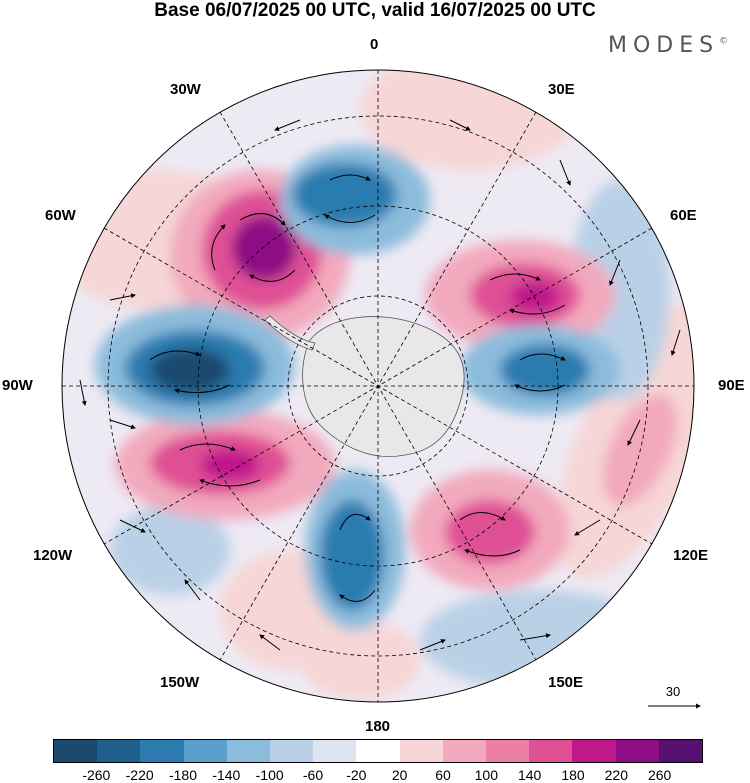 This screenshot has height=783, width=750. I want to click on lon-label-150w: 150W, so click(180, 682).